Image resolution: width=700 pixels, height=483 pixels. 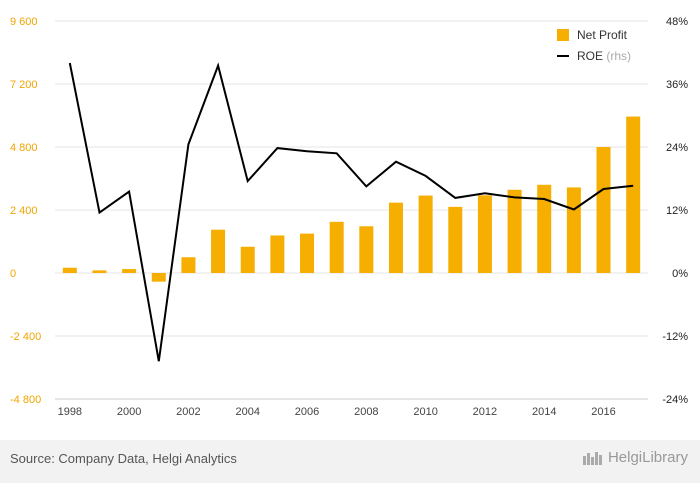 I want to click on left-tick-label: 9 600, so click(x=24, y=22).